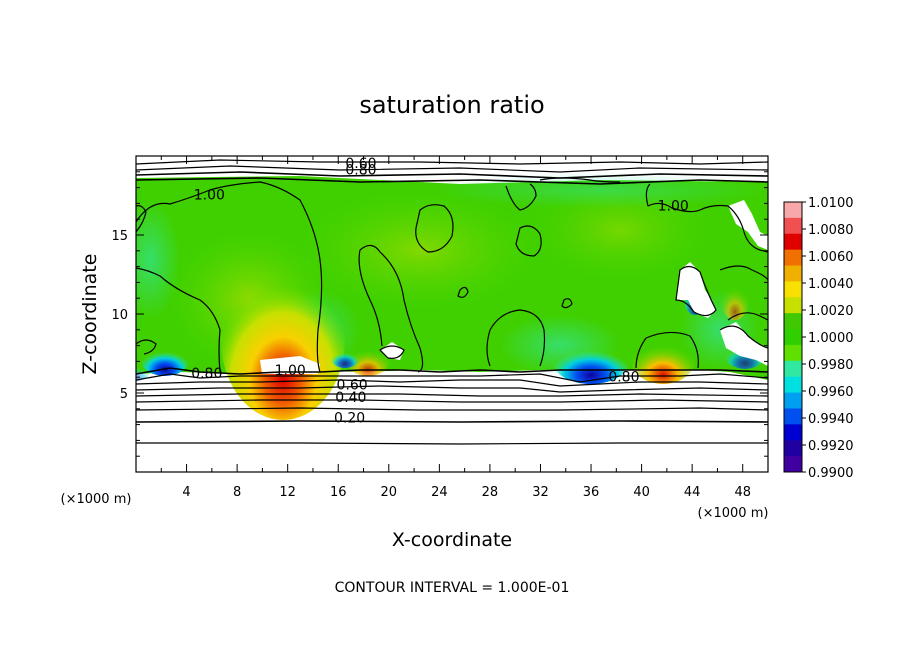 The height and width of the screenshot is (654, 904). I want to click on hotspot-east, so click(663, 360).